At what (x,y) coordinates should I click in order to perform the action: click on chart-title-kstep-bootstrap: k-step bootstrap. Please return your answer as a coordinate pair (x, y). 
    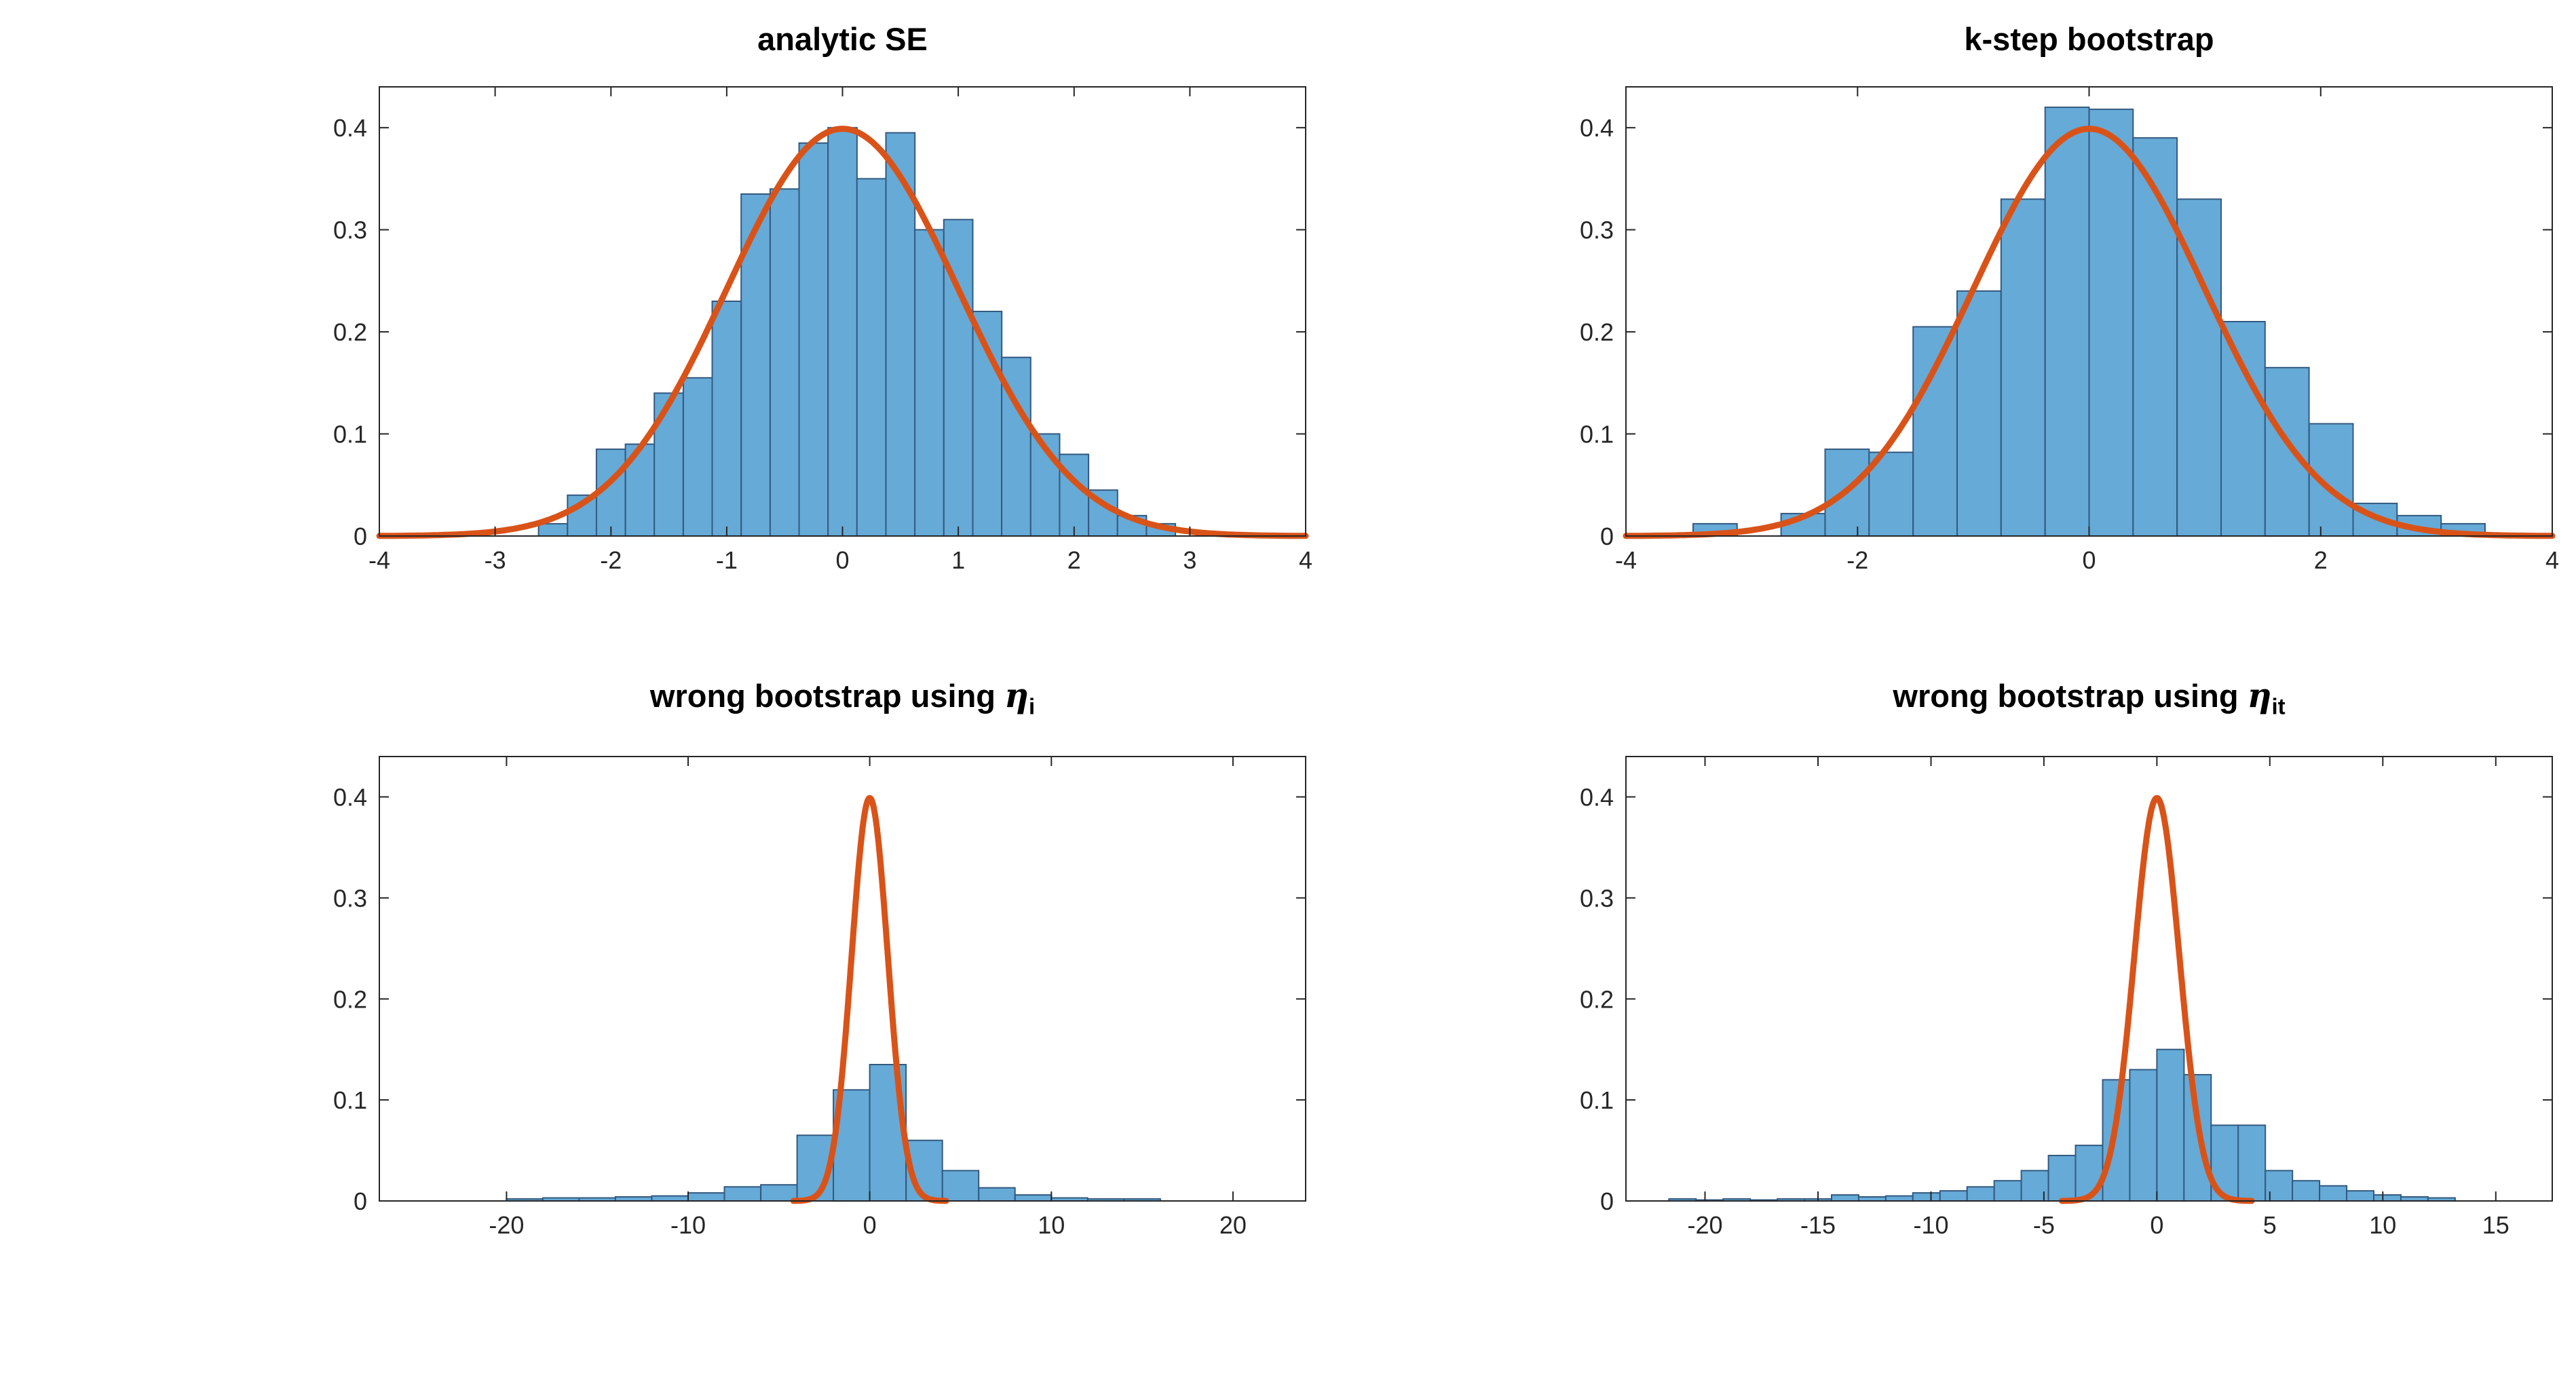
    Looking at the image, I should click on (2089, 40).